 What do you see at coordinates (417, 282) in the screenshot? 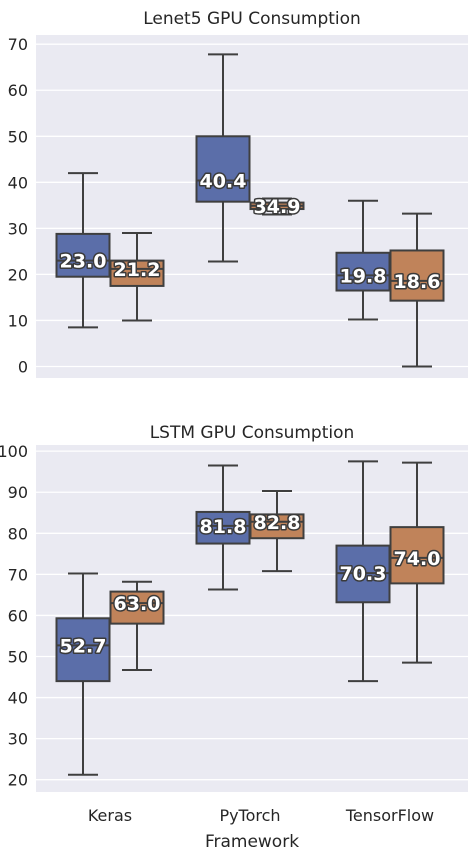
I see `median-label: 18.6` at bounding box center [417, 282].